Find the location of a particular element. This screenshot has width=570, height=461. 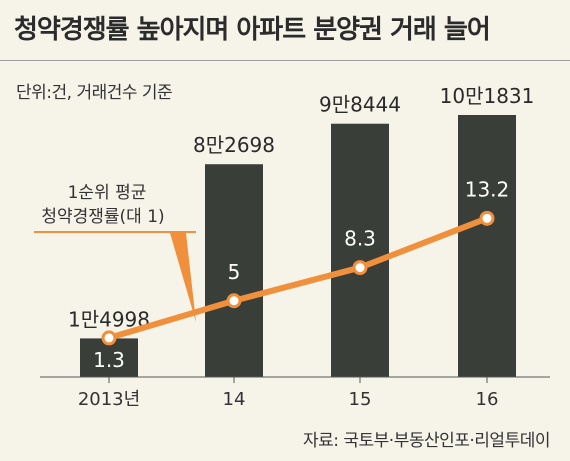

legend-line-1: 1순위 평균 is located at coordinates (107, 193).